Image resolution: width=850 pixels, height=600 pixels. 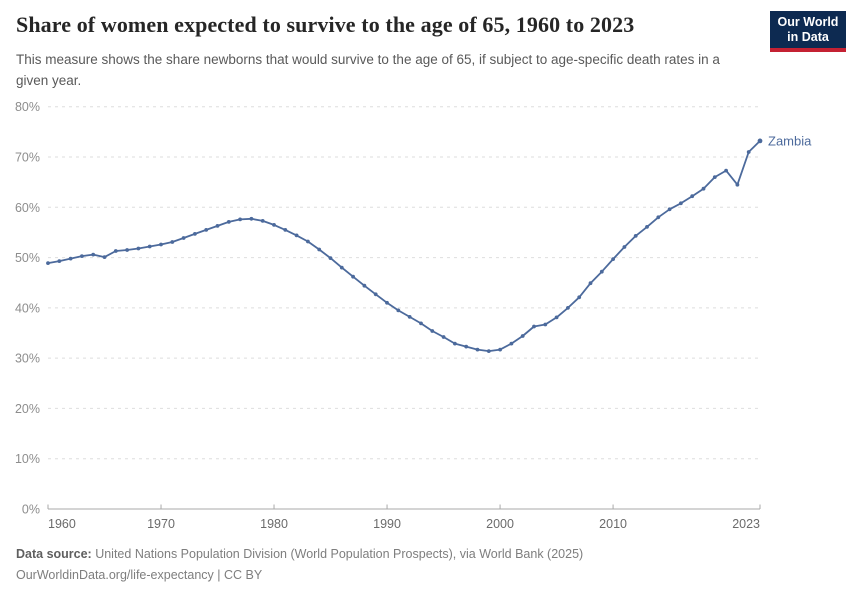 What do you see at coordinates (149, 246) in the screenshot?
I see `data-point-1969` at bounding box center [149, 246].